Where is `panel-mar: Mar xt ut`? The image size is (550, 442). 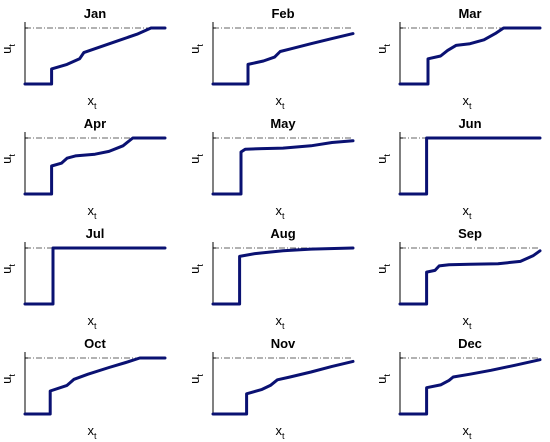
panel-mar: Mar xt ut is located at coordinates (458, 58).